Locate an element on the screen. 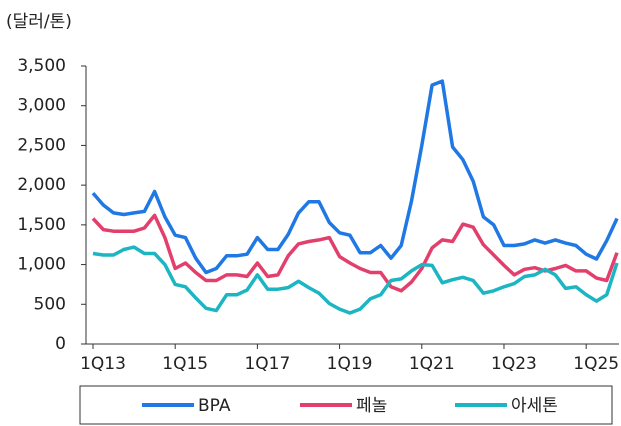  y-tick-label: 3,500 is located at coordinates (41, 66).